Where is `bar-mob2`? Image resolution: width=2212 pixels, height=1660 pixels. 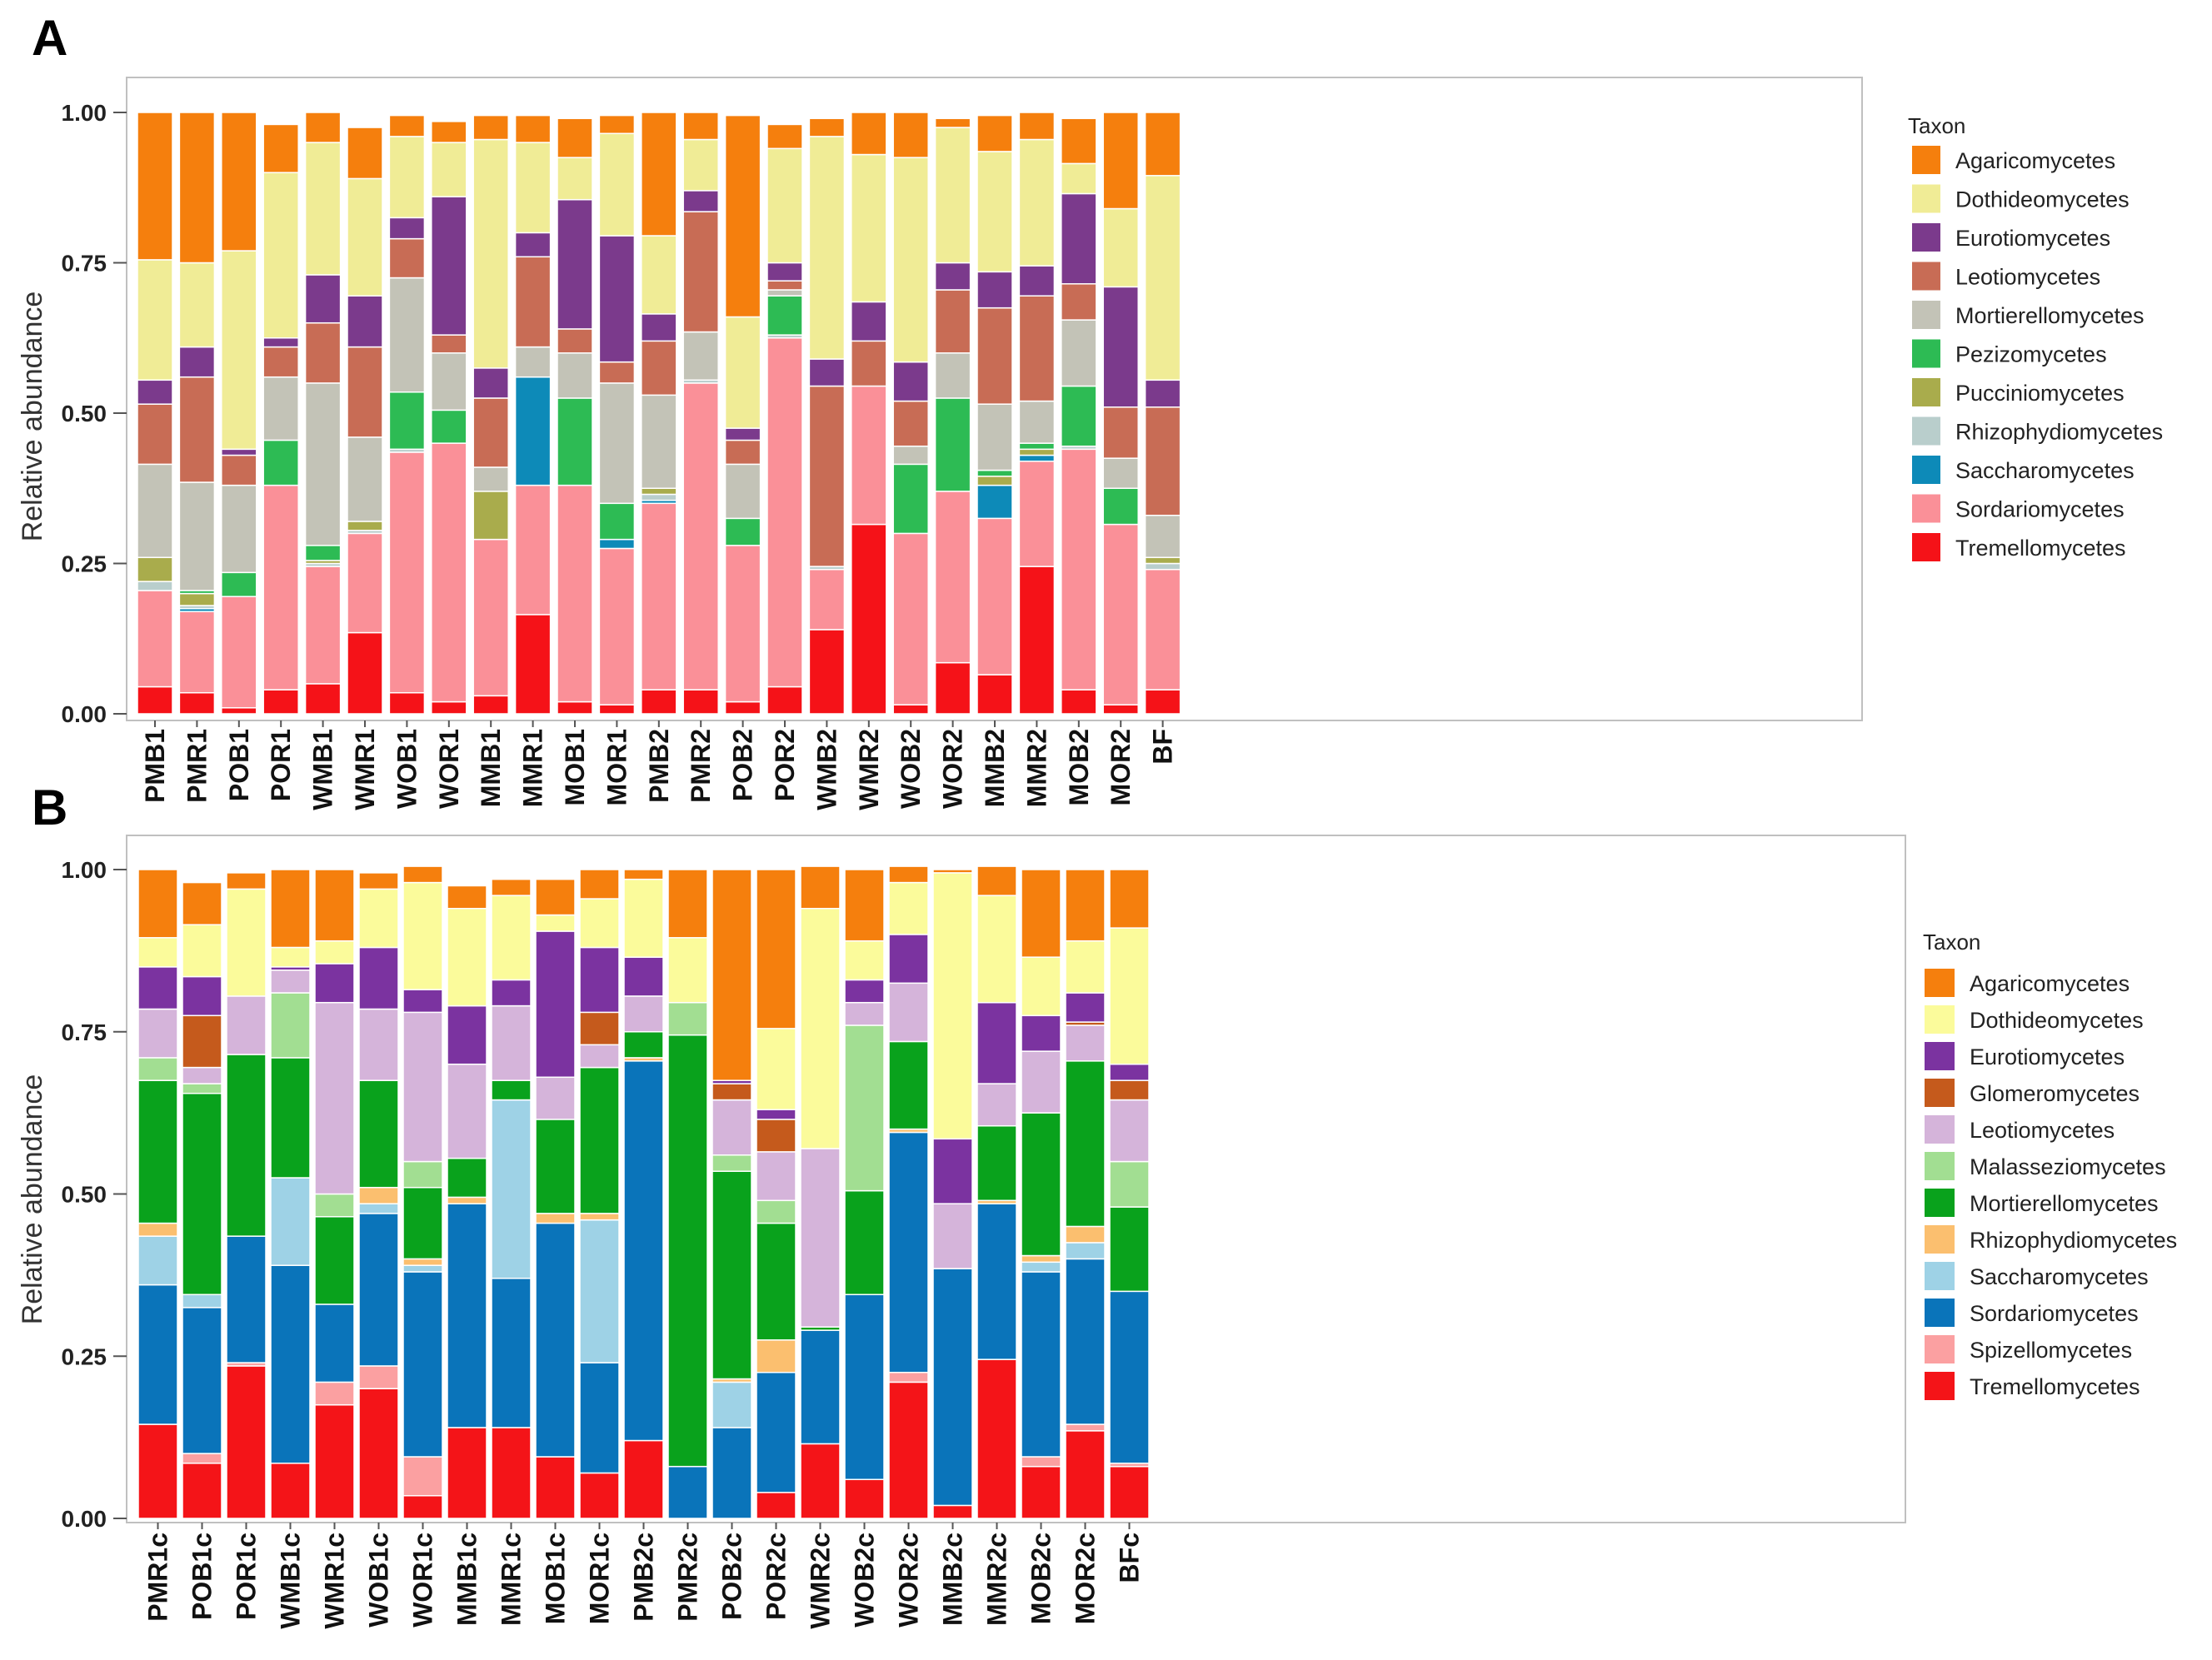 bar-mob2 is located at coordinates (1079, 416).